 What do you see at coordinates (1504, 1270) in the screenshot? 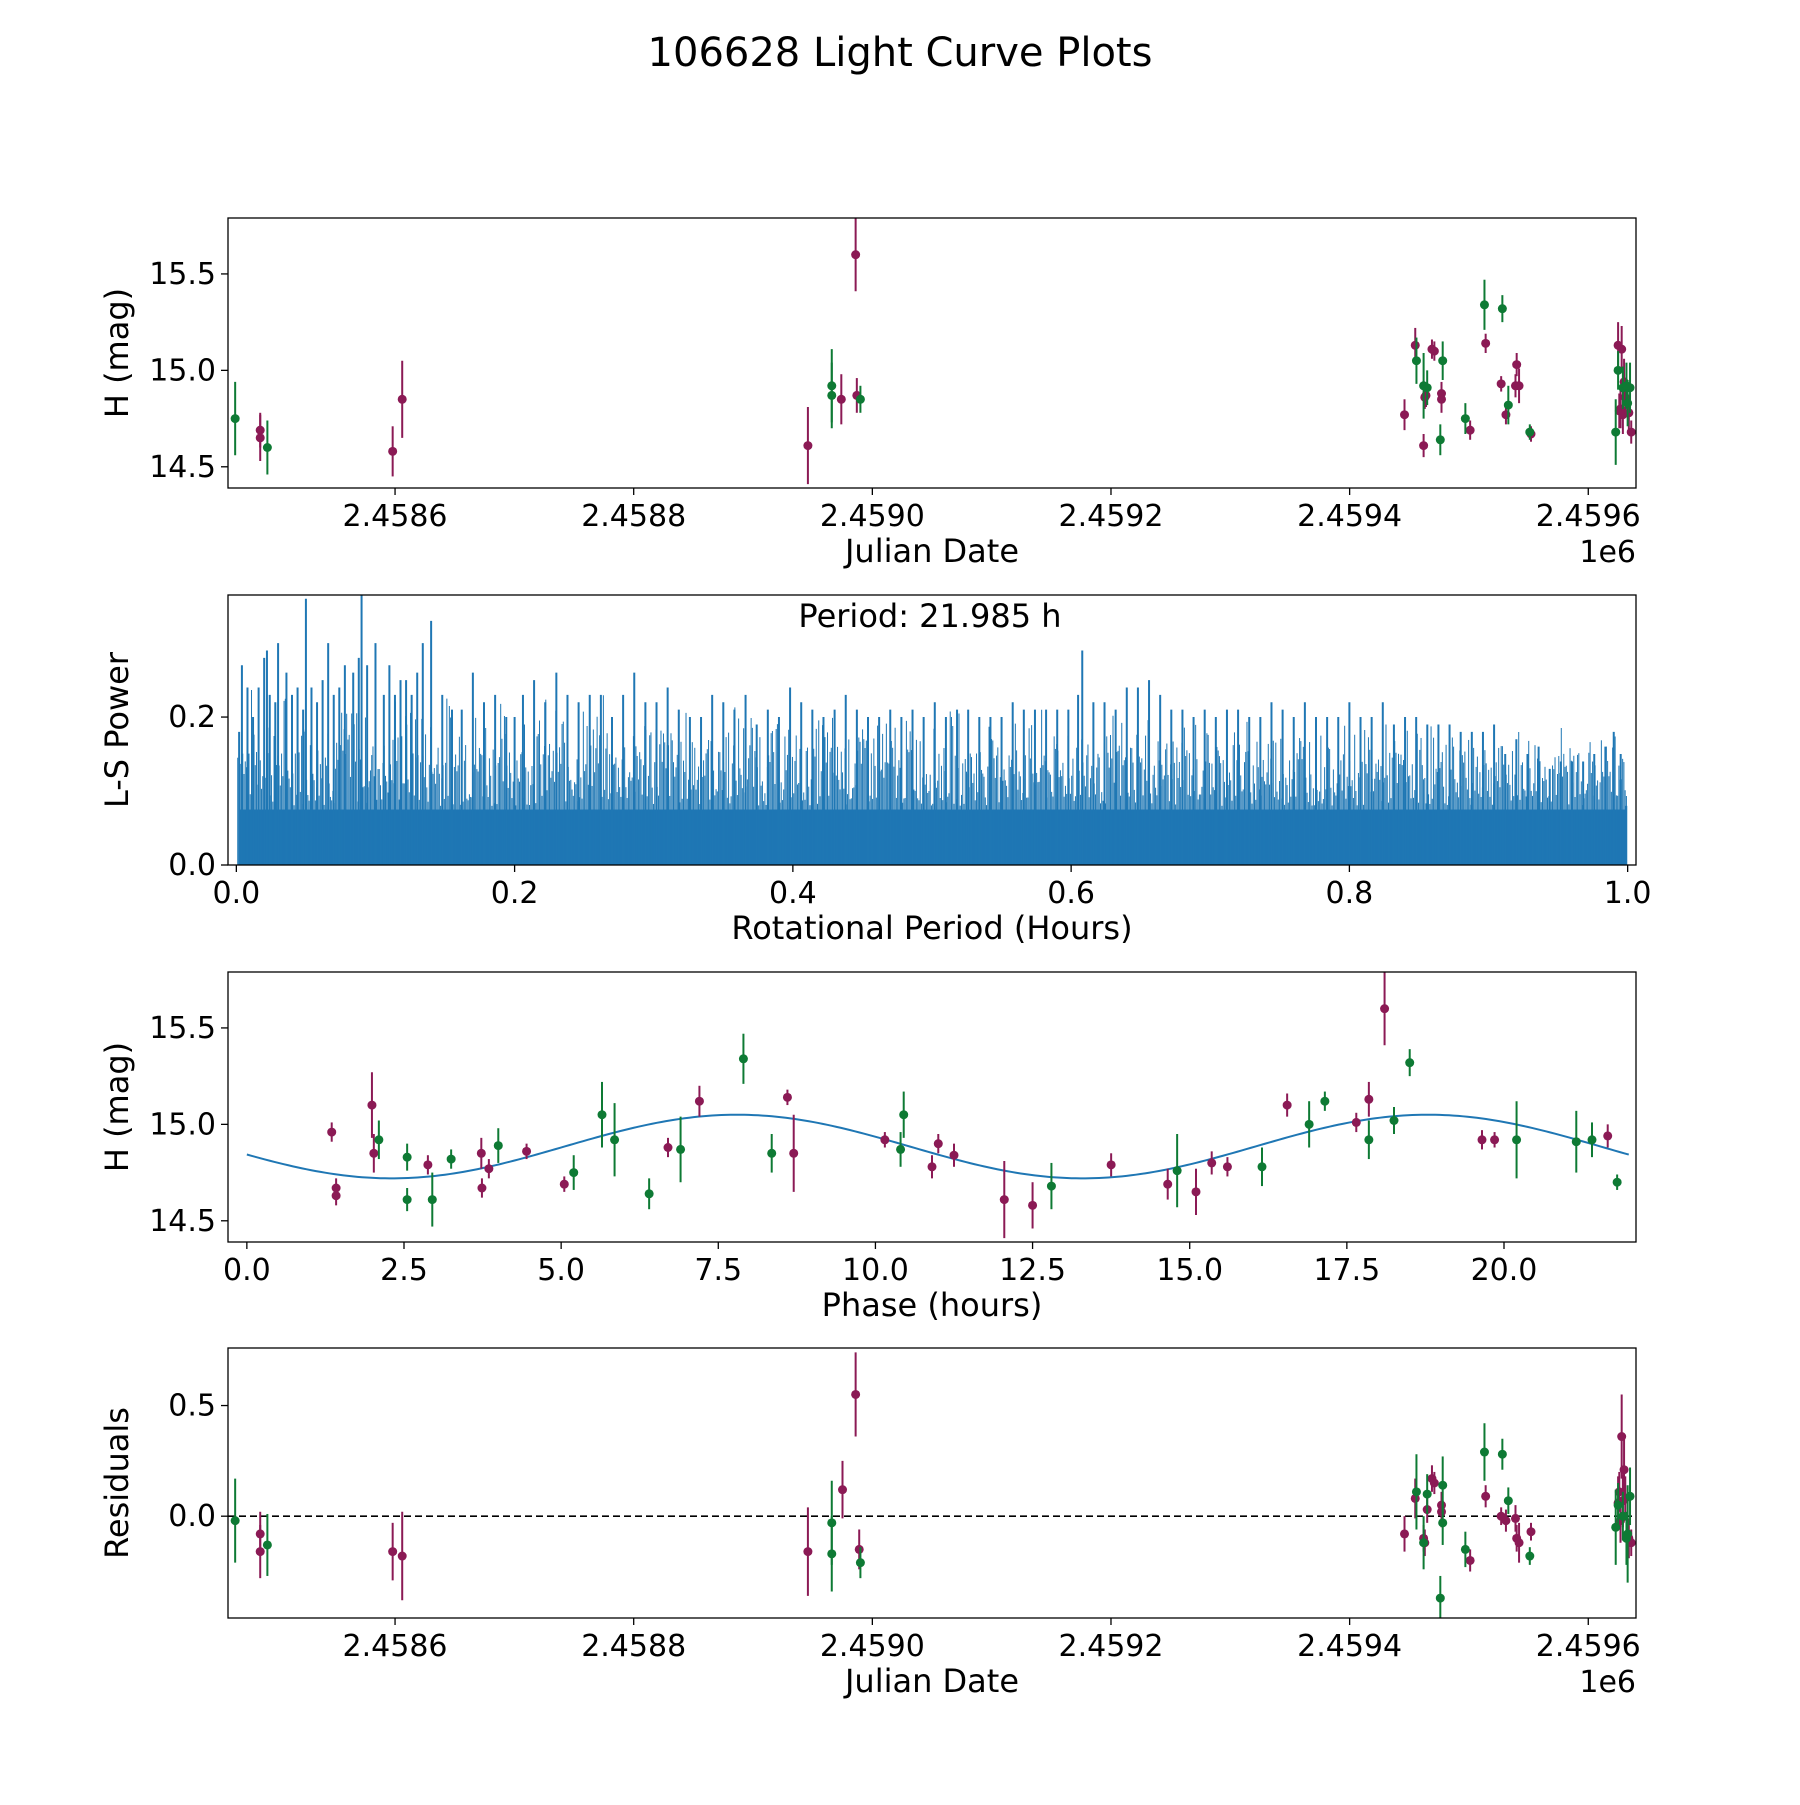
I see `x-tick-label: 20.0` at bounding box center [1504, 1270].